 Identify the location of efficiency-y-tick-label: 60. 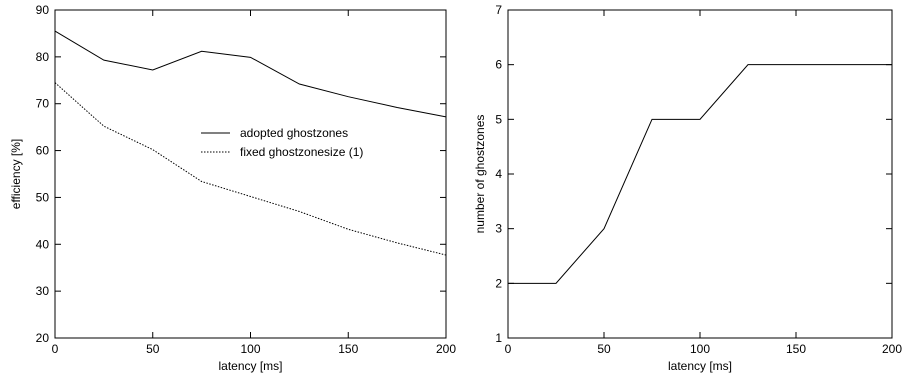
(43, 151).